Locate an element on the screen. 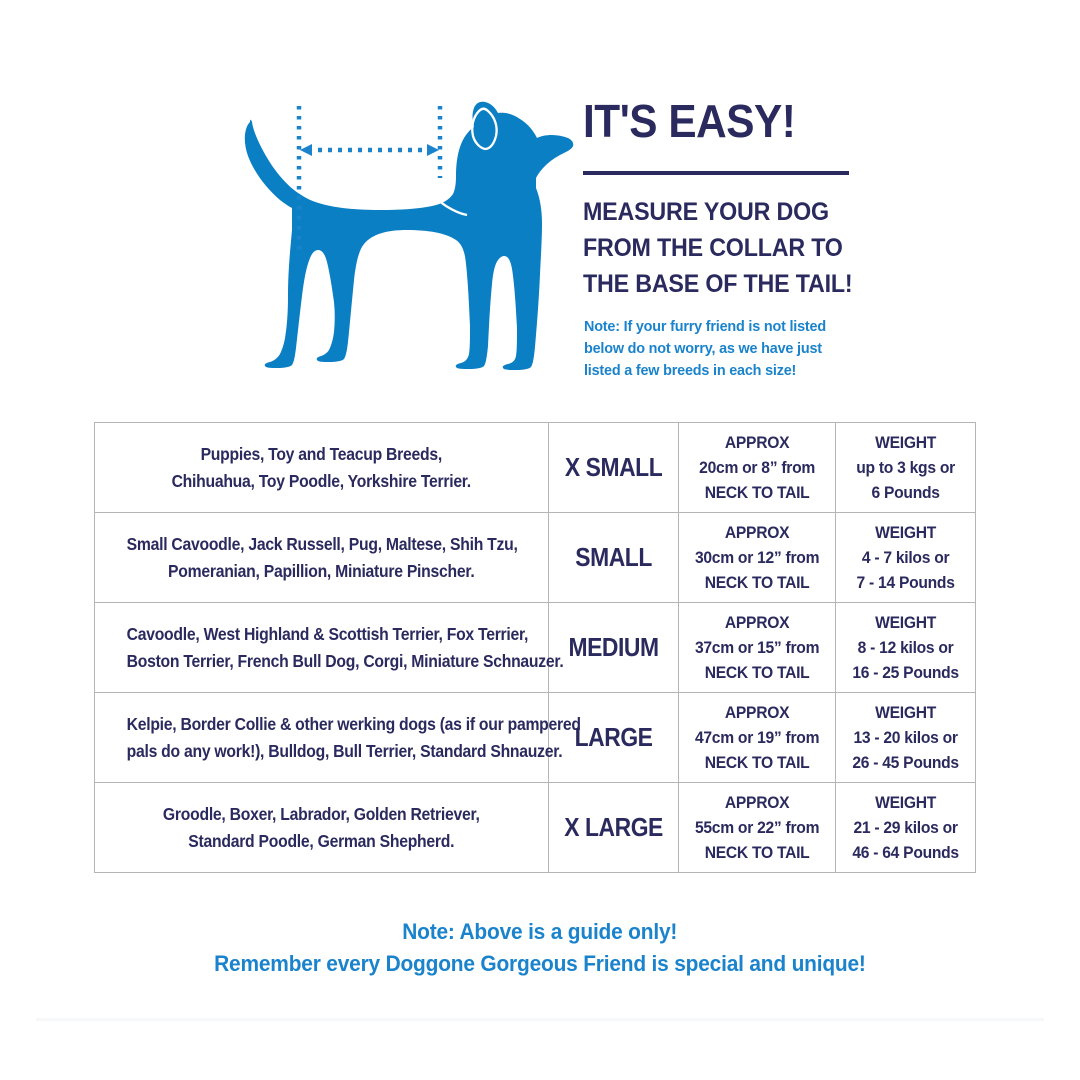  approx-line-2: 20cm or 8” from is located at coordinates (756, 467).